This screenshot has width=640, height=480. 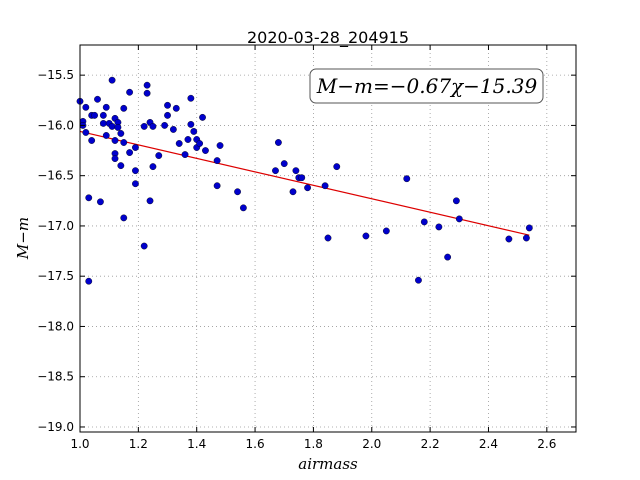 I want to click on y-tick-label: −19.0, so click(x=55, y=427).